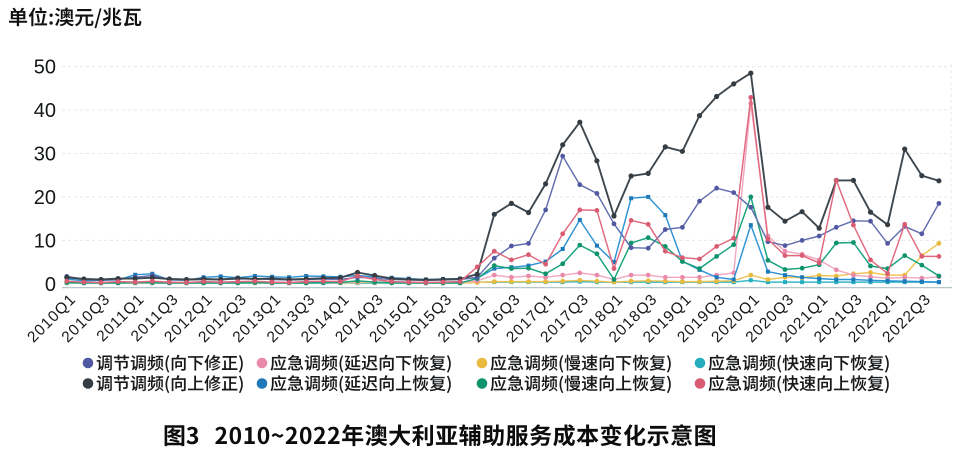 The height and width of the screenshot is (460, 961). I want to click on svg-text: 10, so click(45, 241).